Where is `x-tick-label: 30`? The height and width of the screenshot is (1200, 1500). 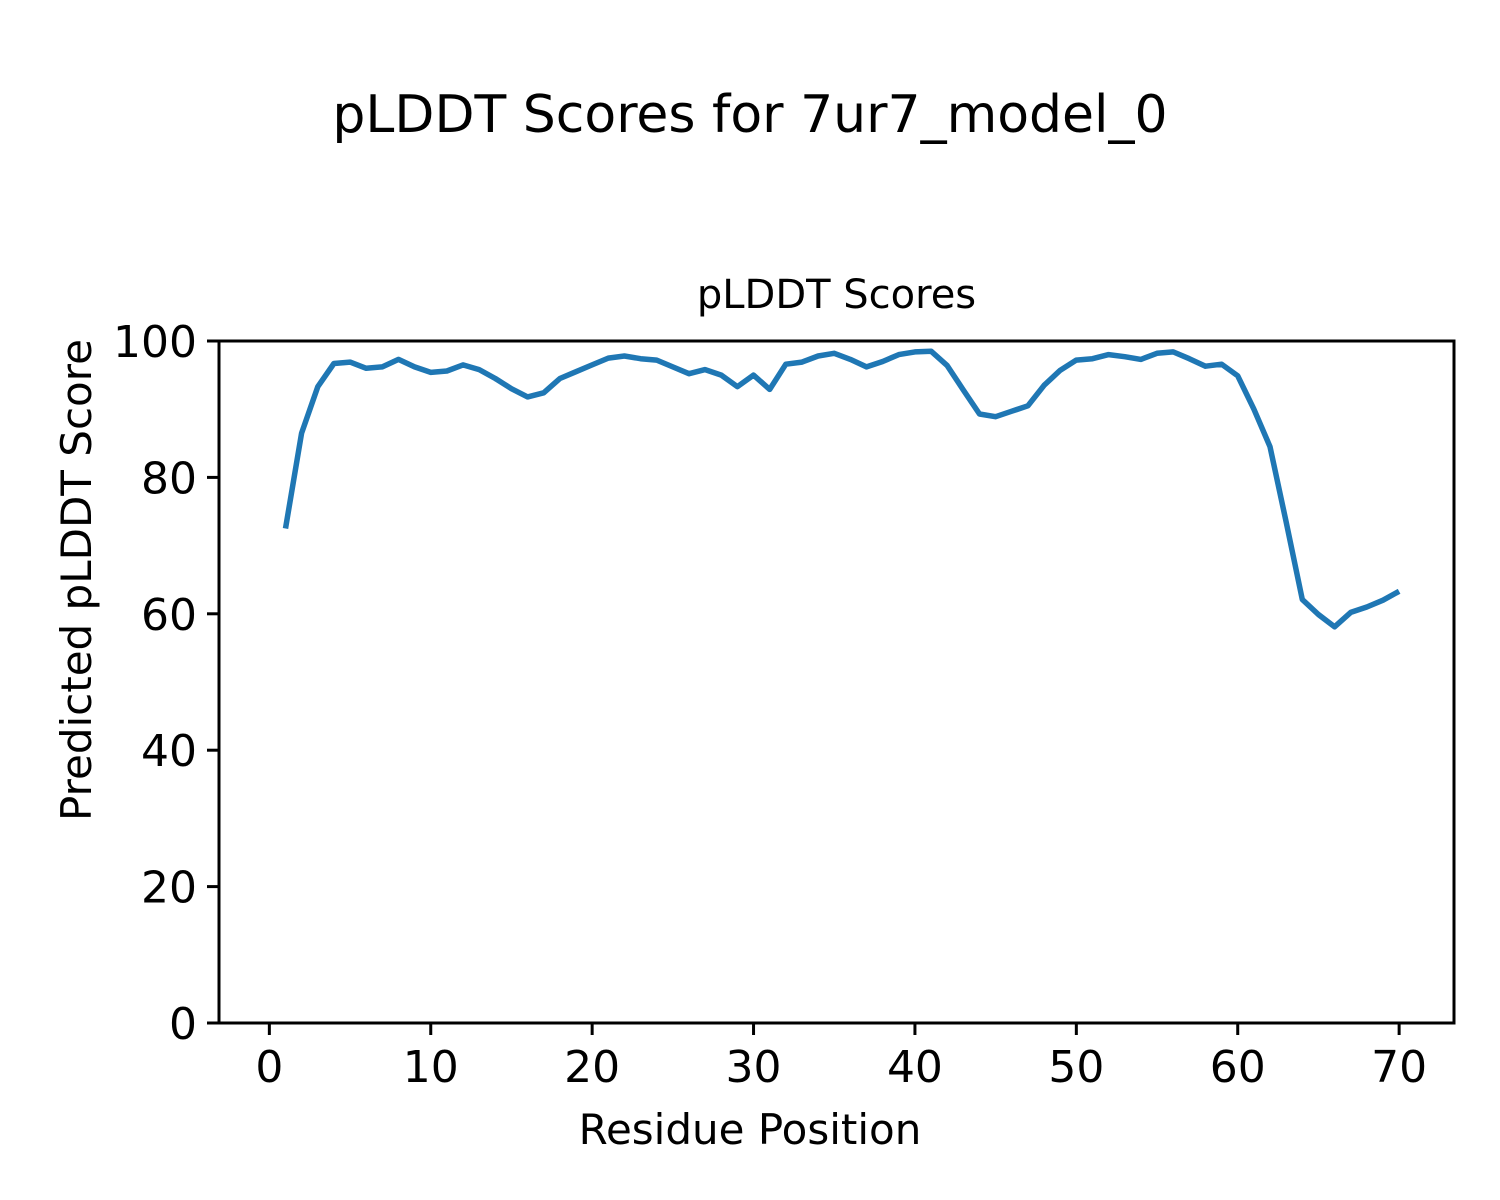
x-tick-label: 30 is located at coordinates (754, 1067).